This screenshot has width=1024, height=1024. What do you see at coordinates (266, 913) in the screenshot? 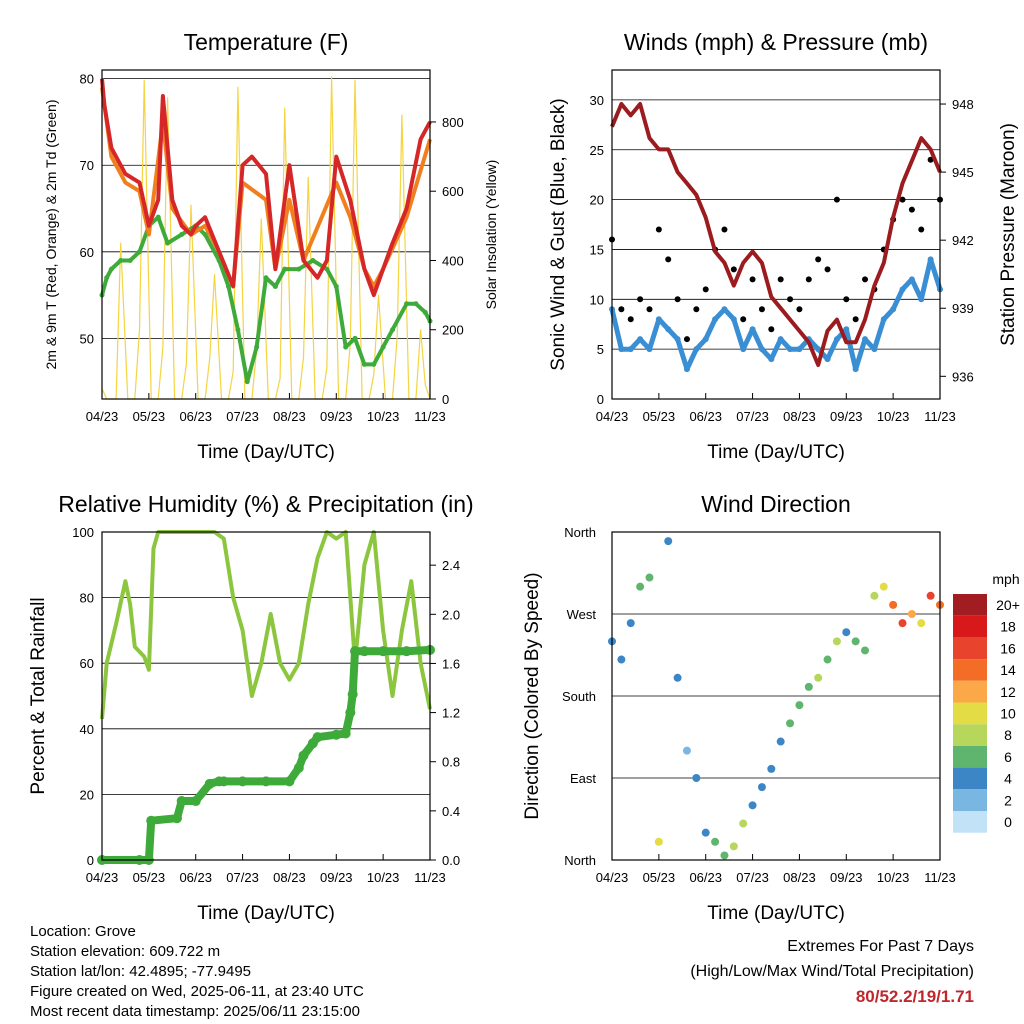
I see `x-axis-label-2: Time (Day/UTC)` at bounding box center [266, 913].